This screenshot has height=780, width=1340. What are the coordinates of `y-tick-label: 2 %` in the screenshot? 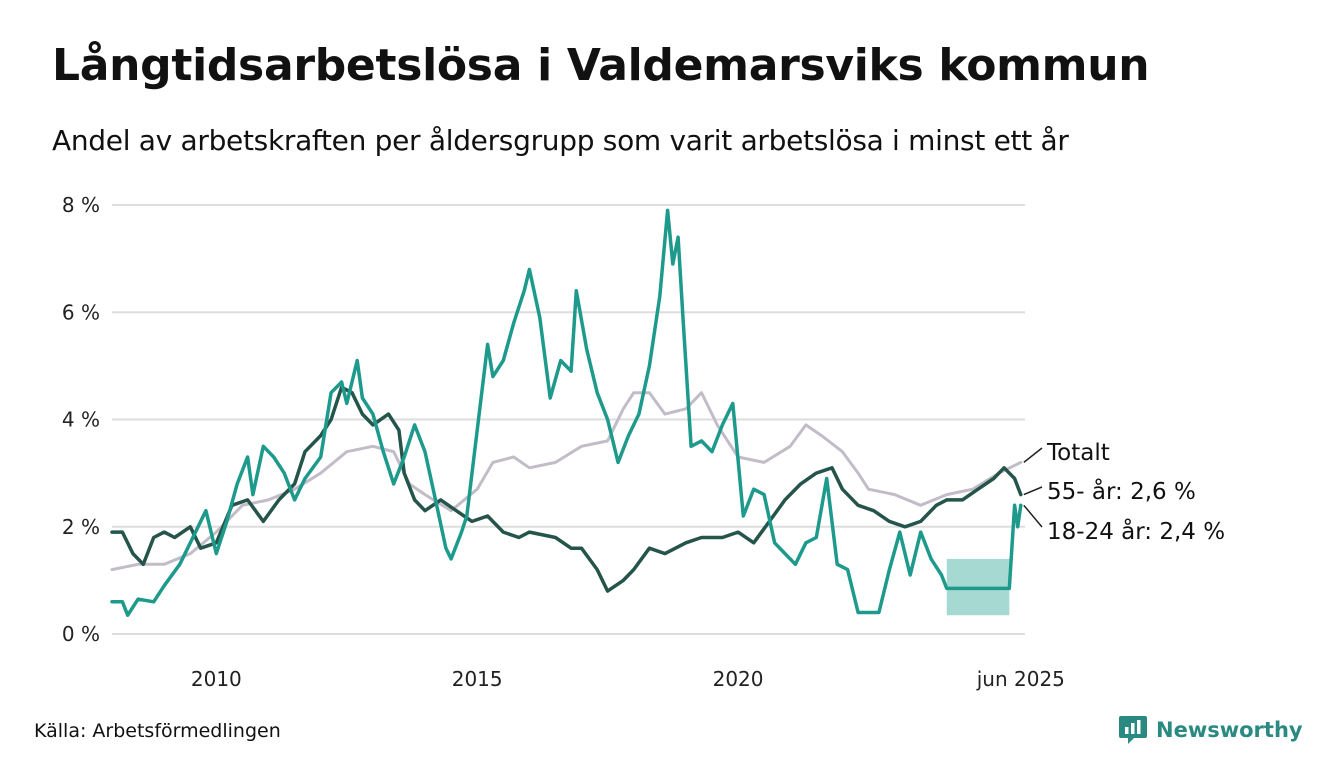 It's located at (81, 527).